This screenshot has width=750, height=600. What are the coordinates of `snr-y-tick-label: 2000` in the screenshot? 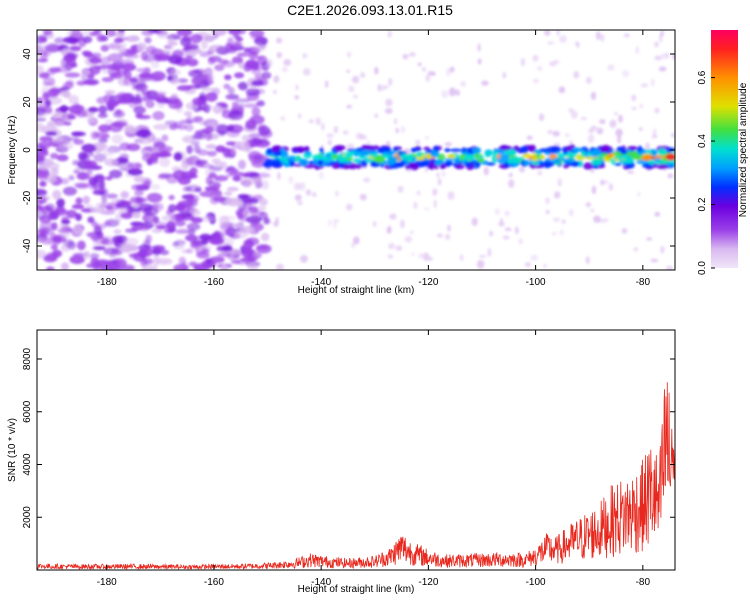 It's located at (27, 517).